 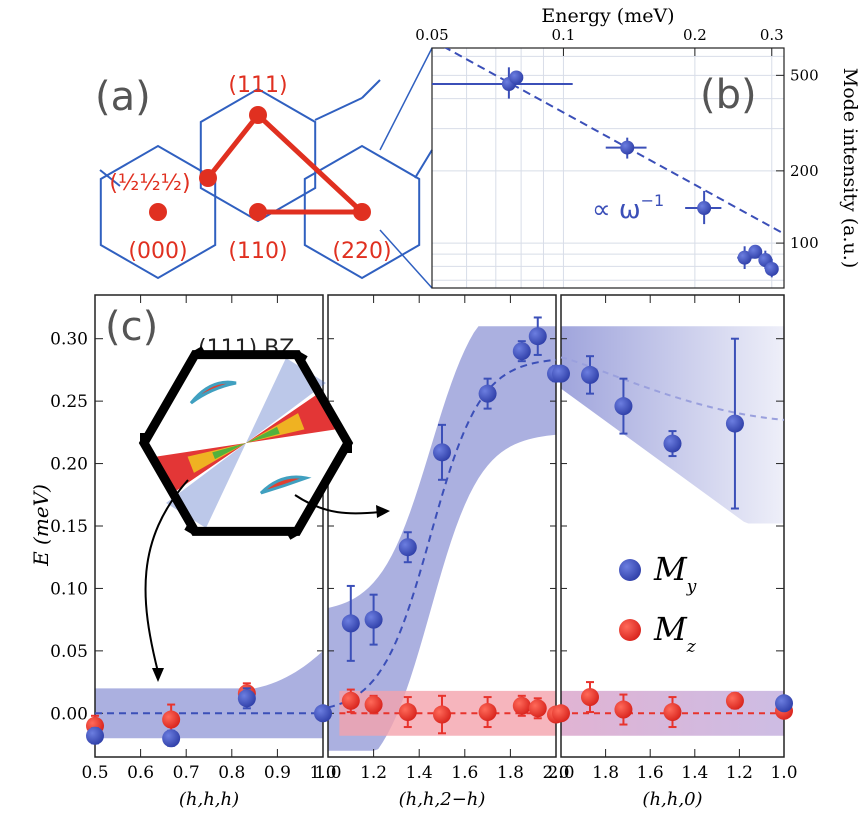 I want to click on diagram-points: (111) (½½½) (000) (110) (220), so click(x=250, y=168).